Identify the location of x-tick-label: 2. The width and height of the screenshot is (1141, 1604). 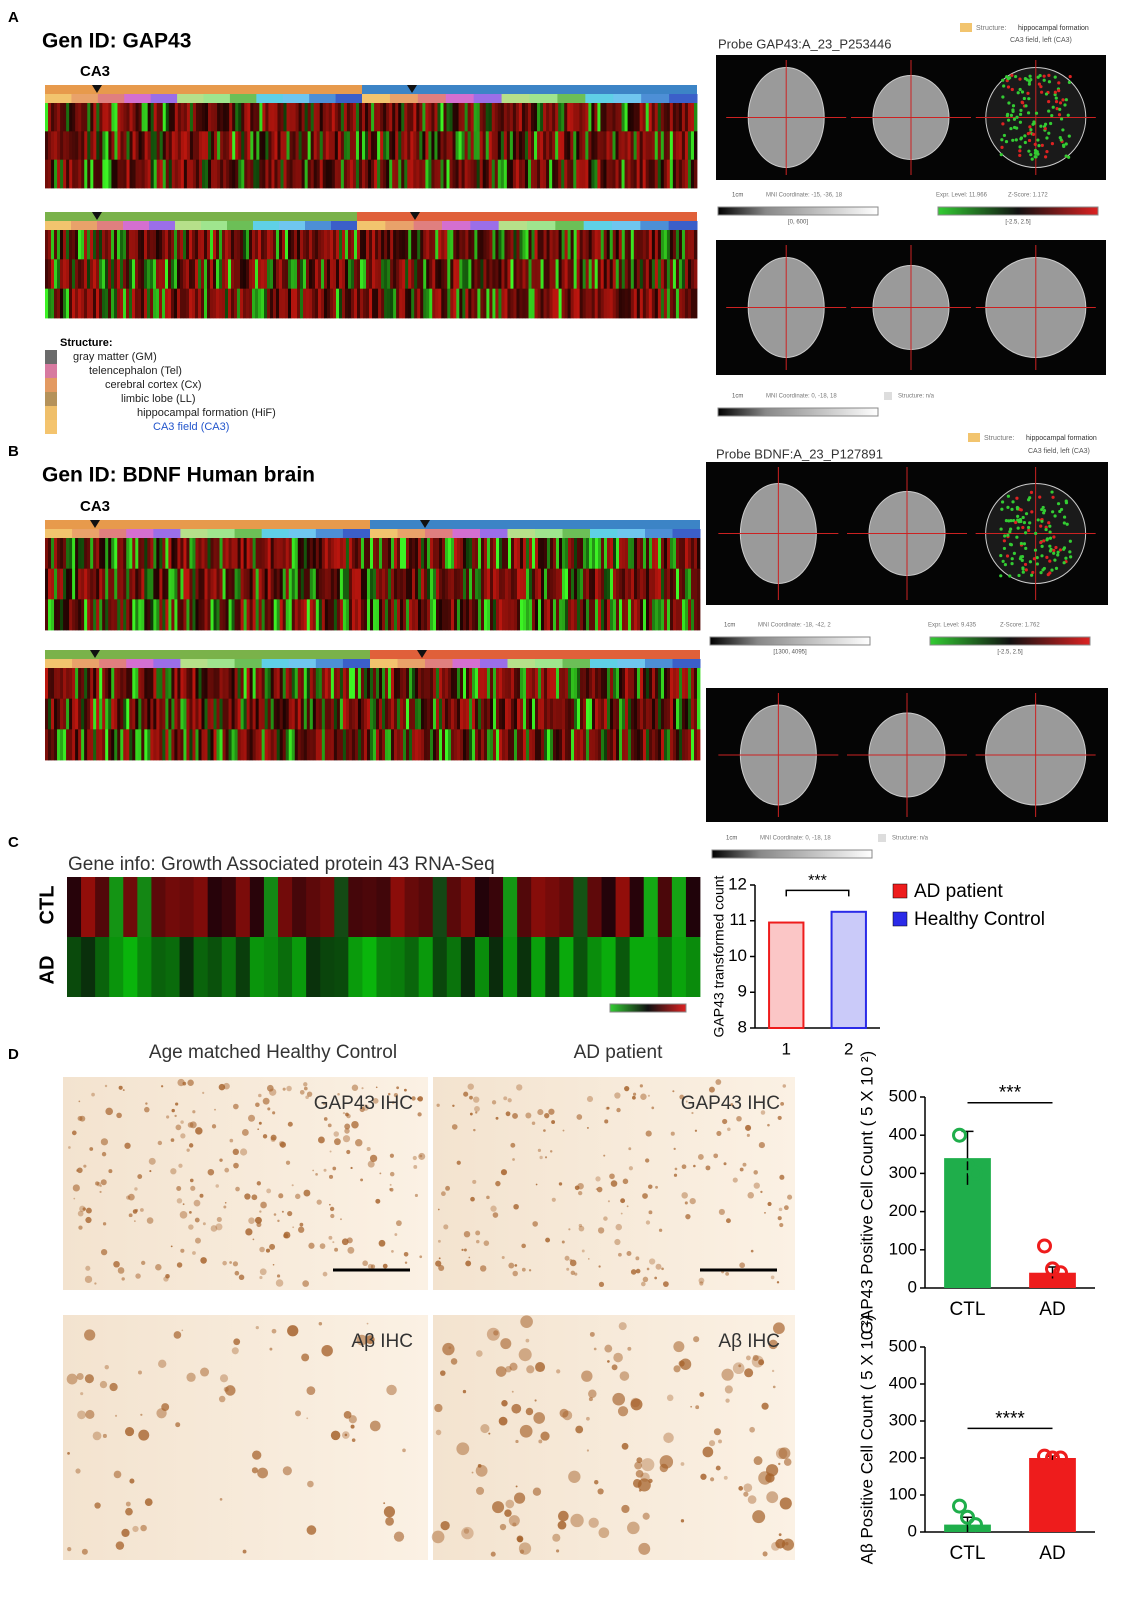
(848, 1048).